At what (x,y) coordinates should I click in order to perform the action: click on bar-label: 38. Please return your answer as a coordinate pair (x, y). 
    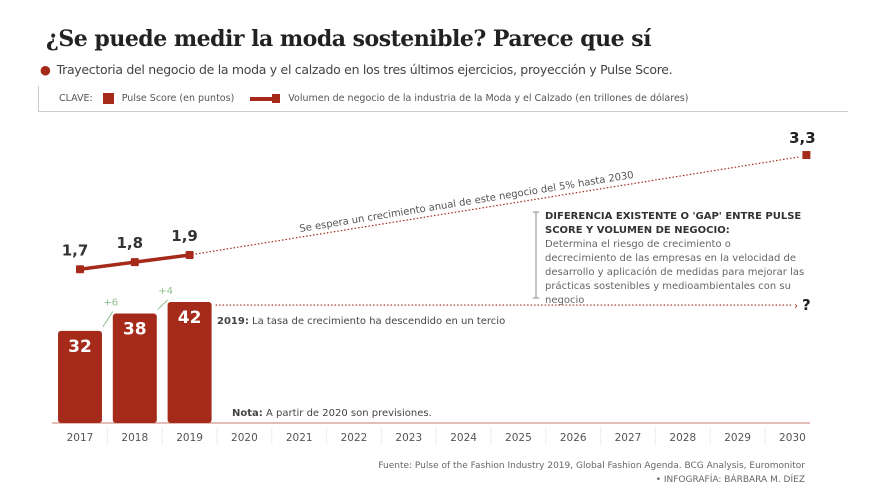
    Looking at the image, I should click on (135, 330).